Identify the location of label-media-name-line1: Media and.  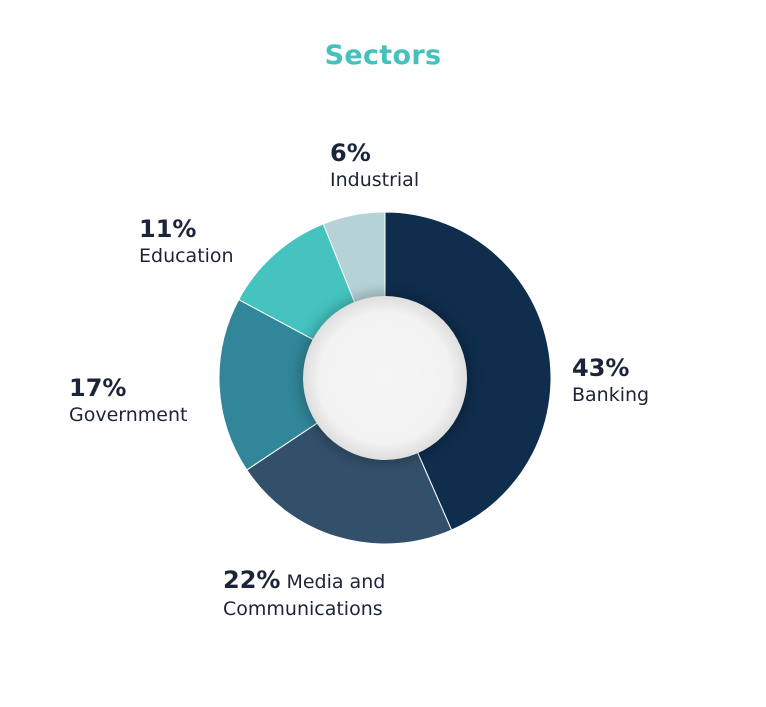
(336, 582).